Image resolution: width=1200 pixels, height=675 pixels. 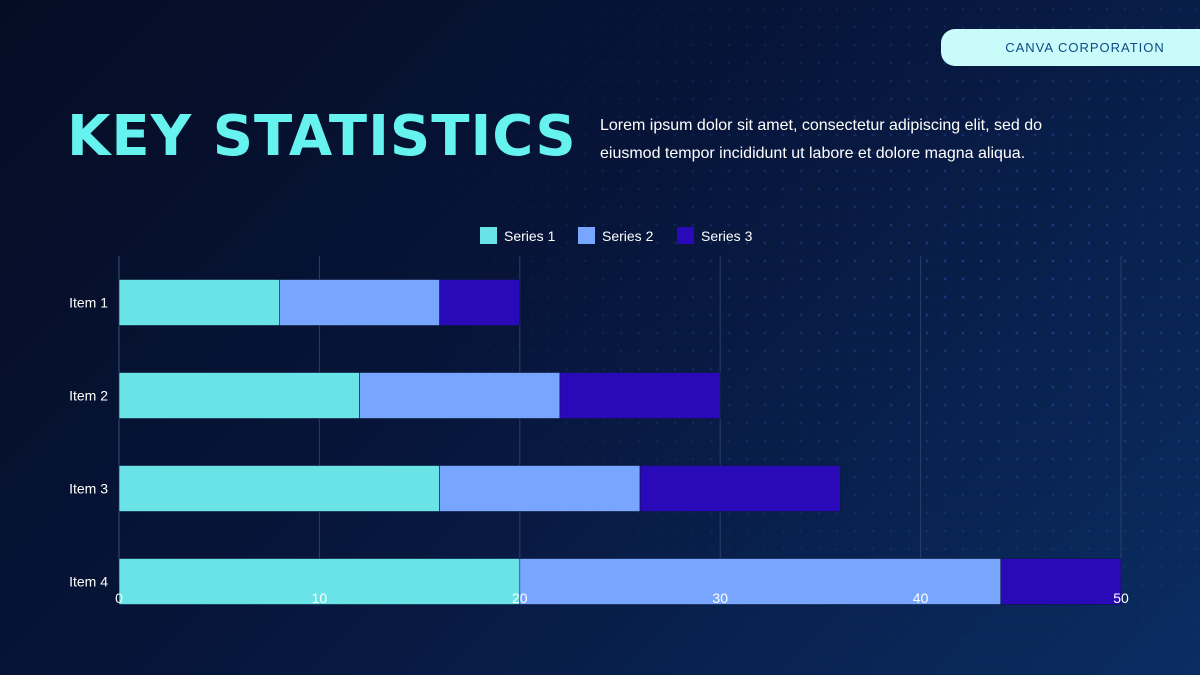 I want to click on category-label: Item 3, so click(x=88, y=489).